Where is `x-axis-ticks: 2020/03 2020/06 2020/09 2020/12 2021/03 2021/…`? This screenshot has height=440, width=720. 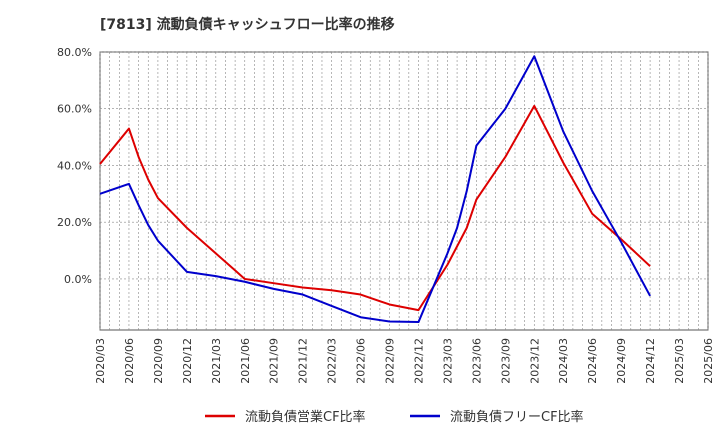
x-axis-ticks: 2020/03 2020/06 2020/09 2020/12 2021/03 2021/… is located at coordinates (404, 361).